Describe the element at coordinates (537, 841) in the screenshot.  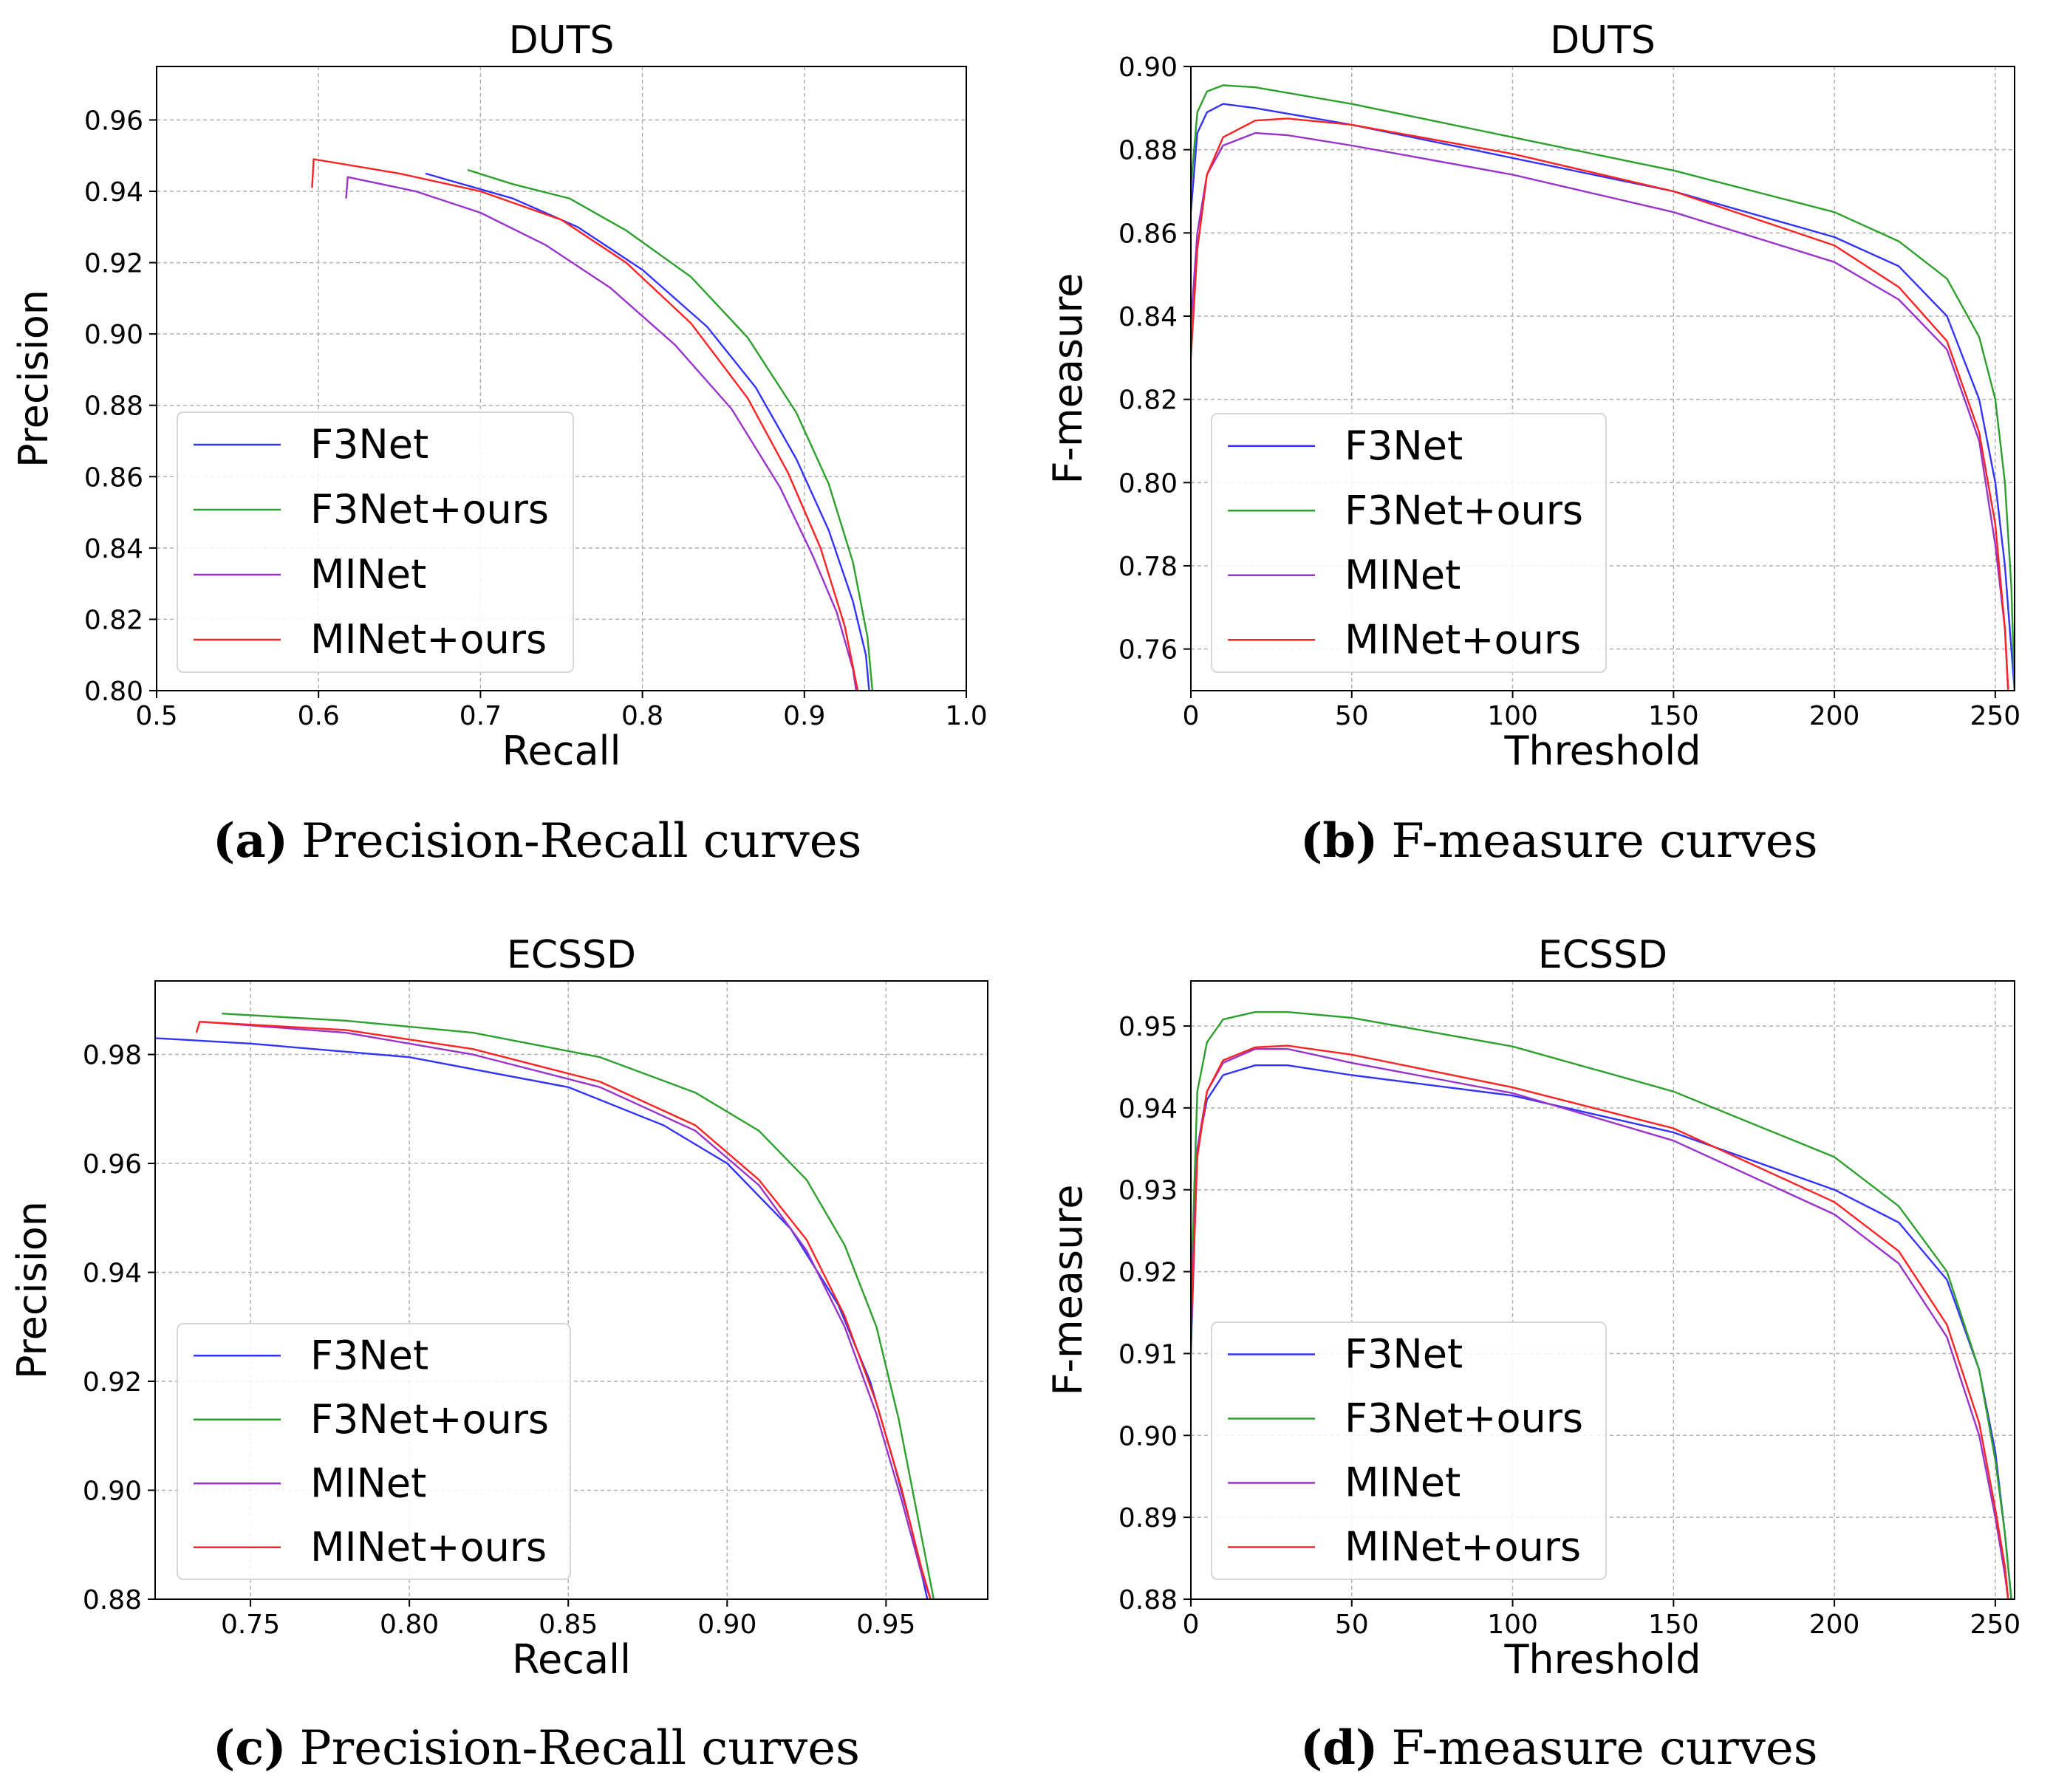
I see `caption-a: (a) Precision-Recall curves` at that location.